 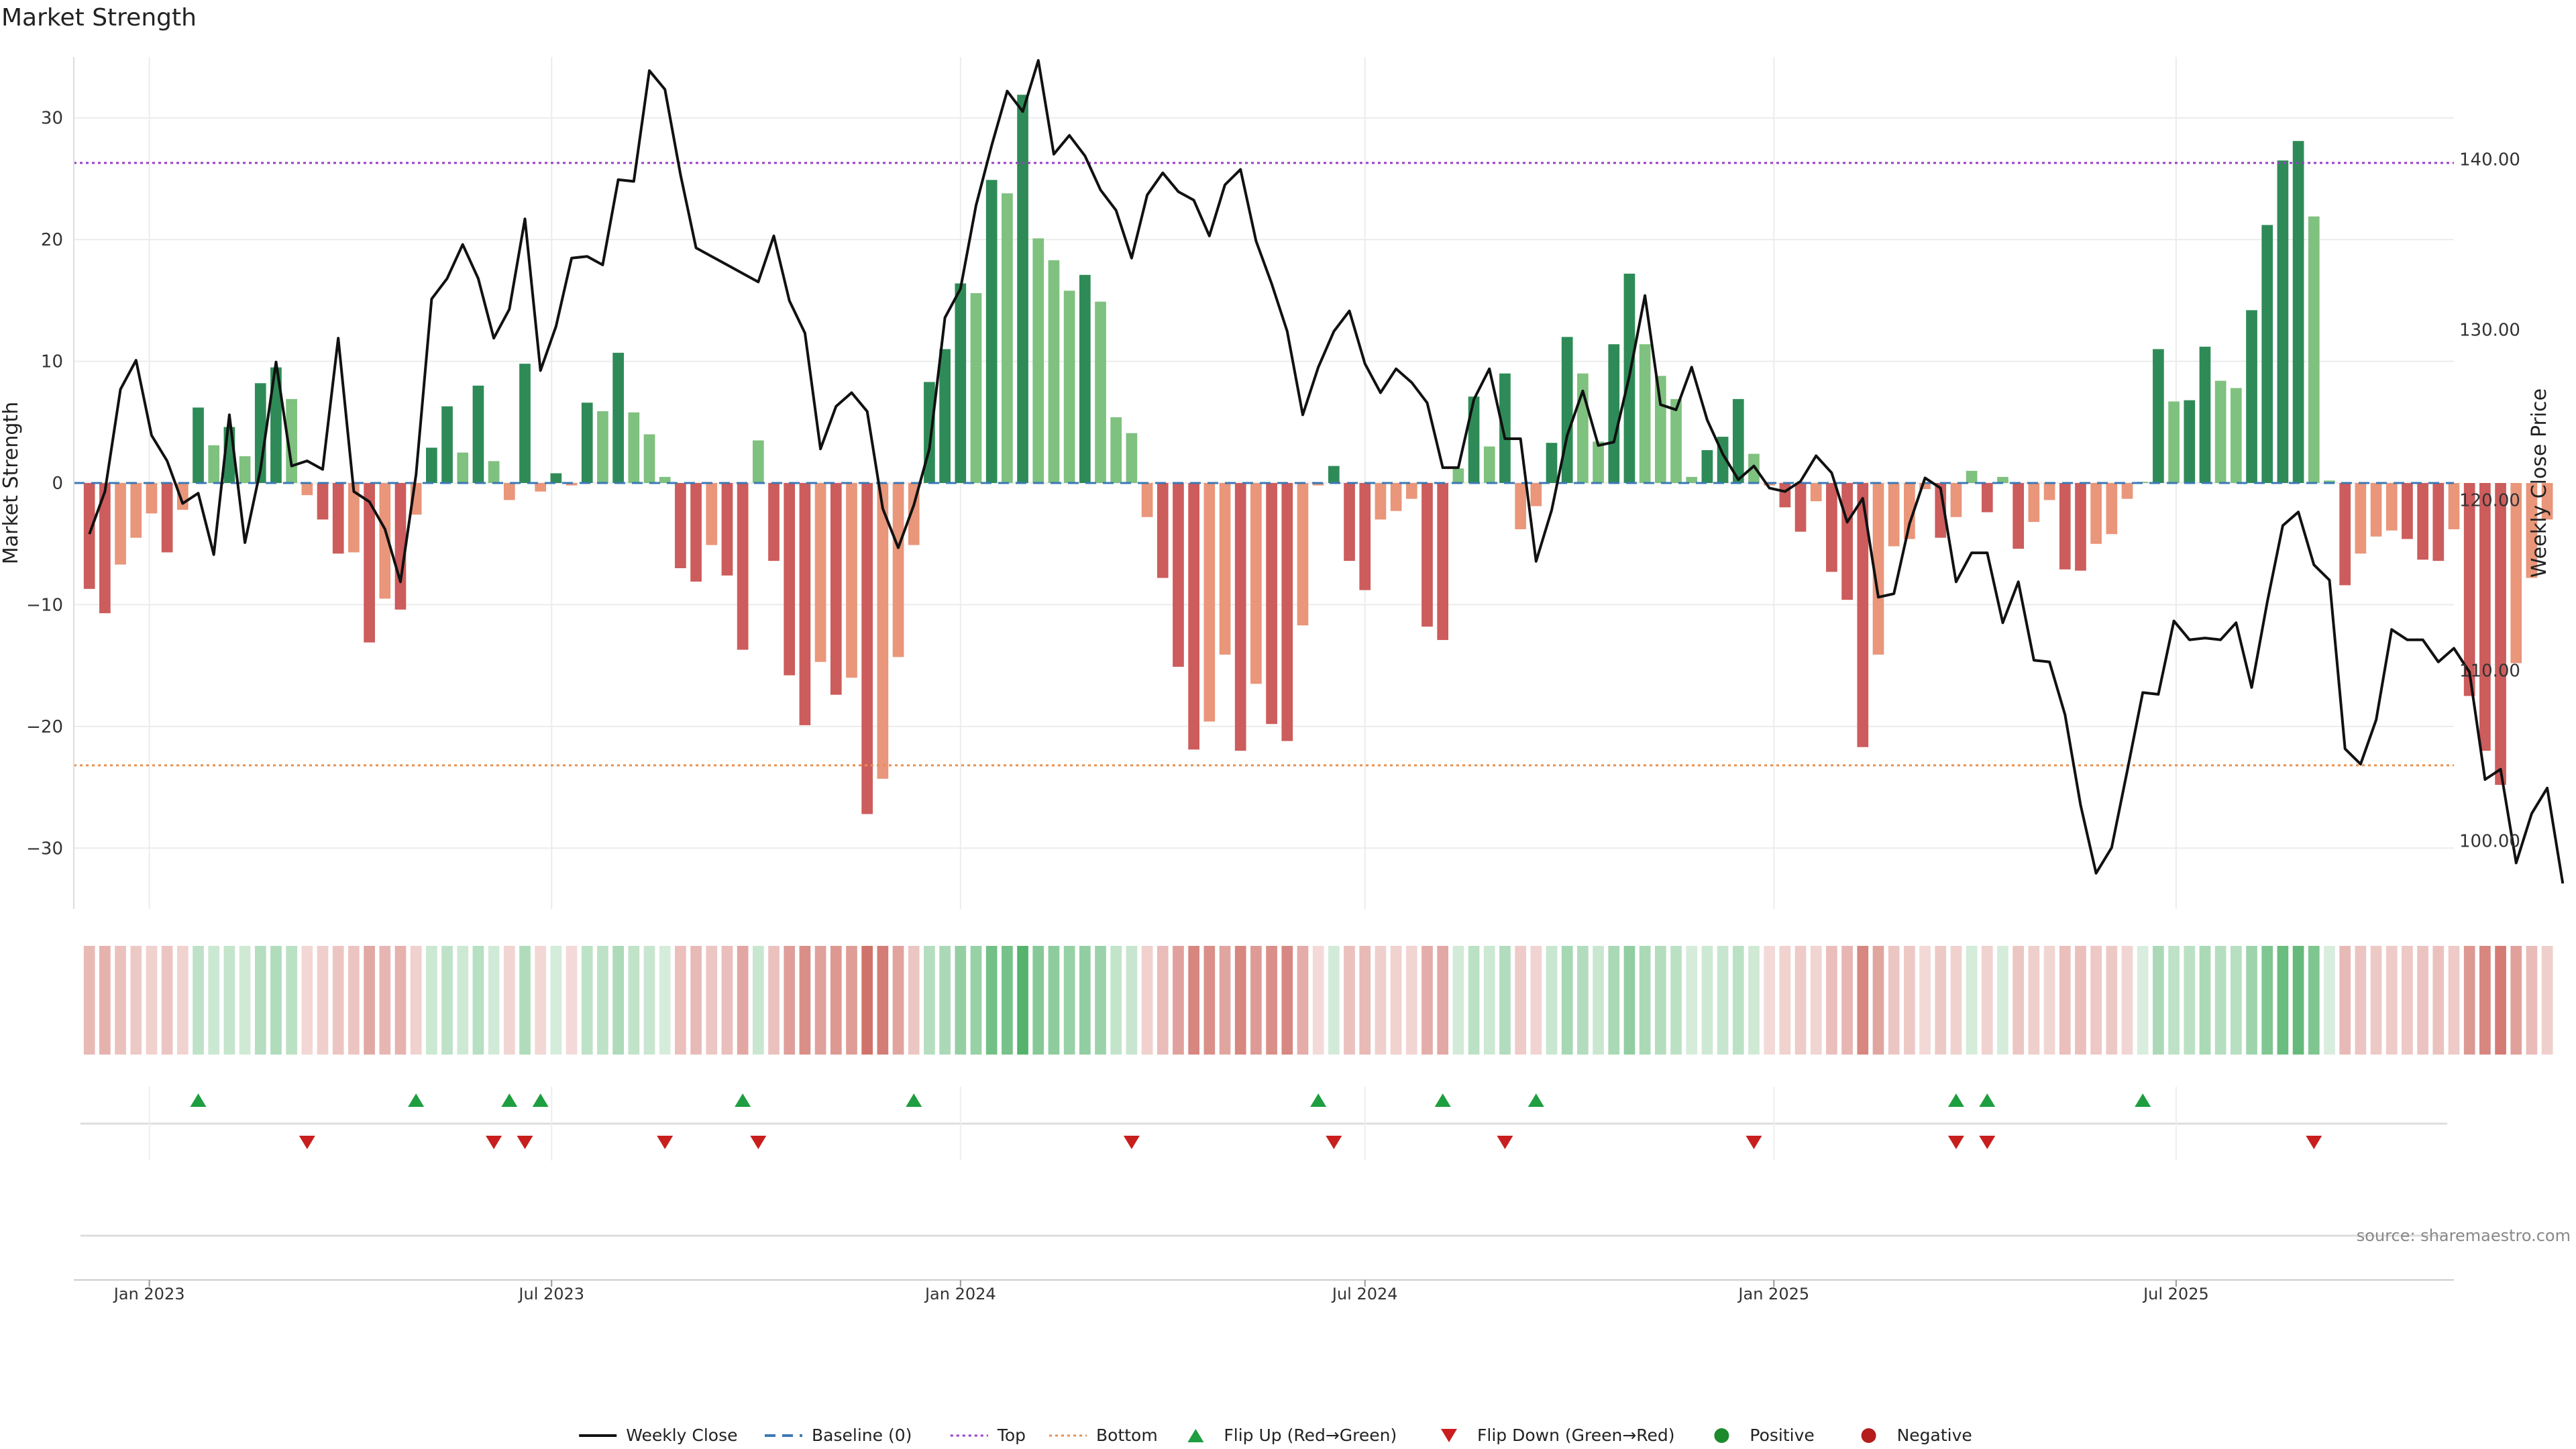 What do you see at coordinates (1576, 1435) in the screenshot?
I see `legend-label: Flip Down (Green→Red)` at bounding box center [1576, 1435].